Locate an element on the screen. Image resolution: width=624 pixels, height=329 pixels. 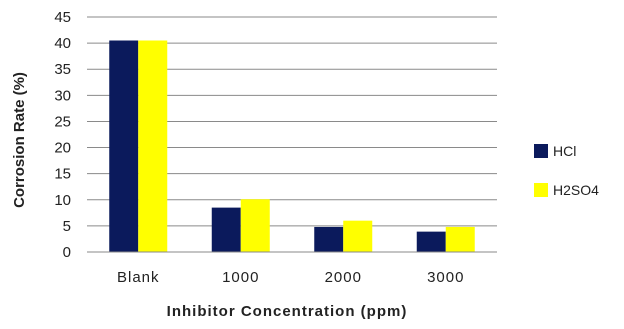
x-tick-label: 1000 is located at coordinates (240, 277).